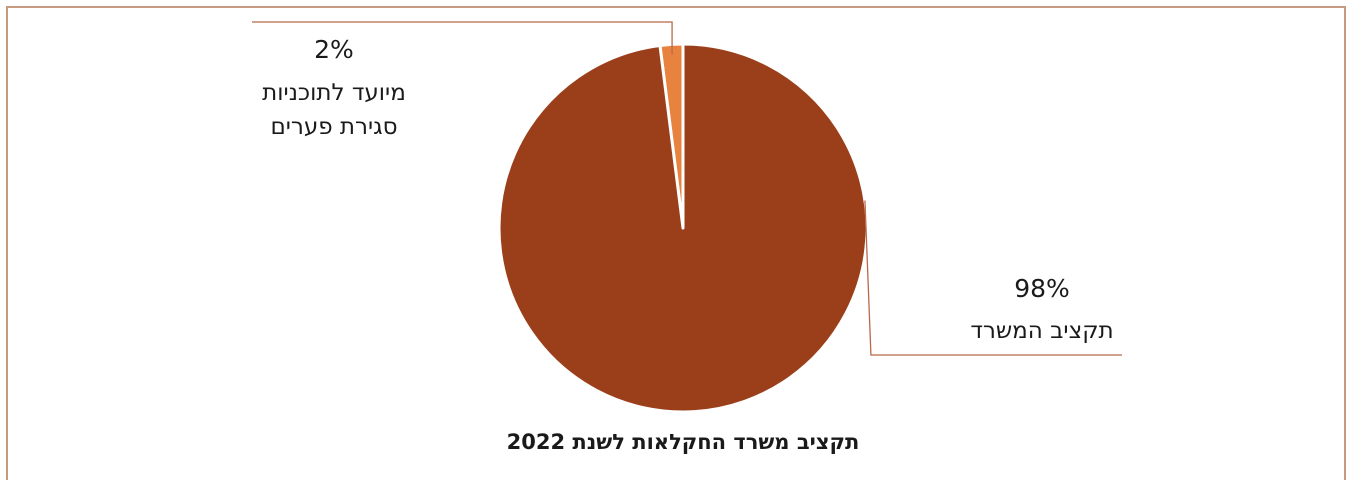 The image size is (1357, 480). Describe the element at coordinates (1041, 331) in the screenshot. I see `slice-category-label-1-0: תקציב המשרד` at that location.